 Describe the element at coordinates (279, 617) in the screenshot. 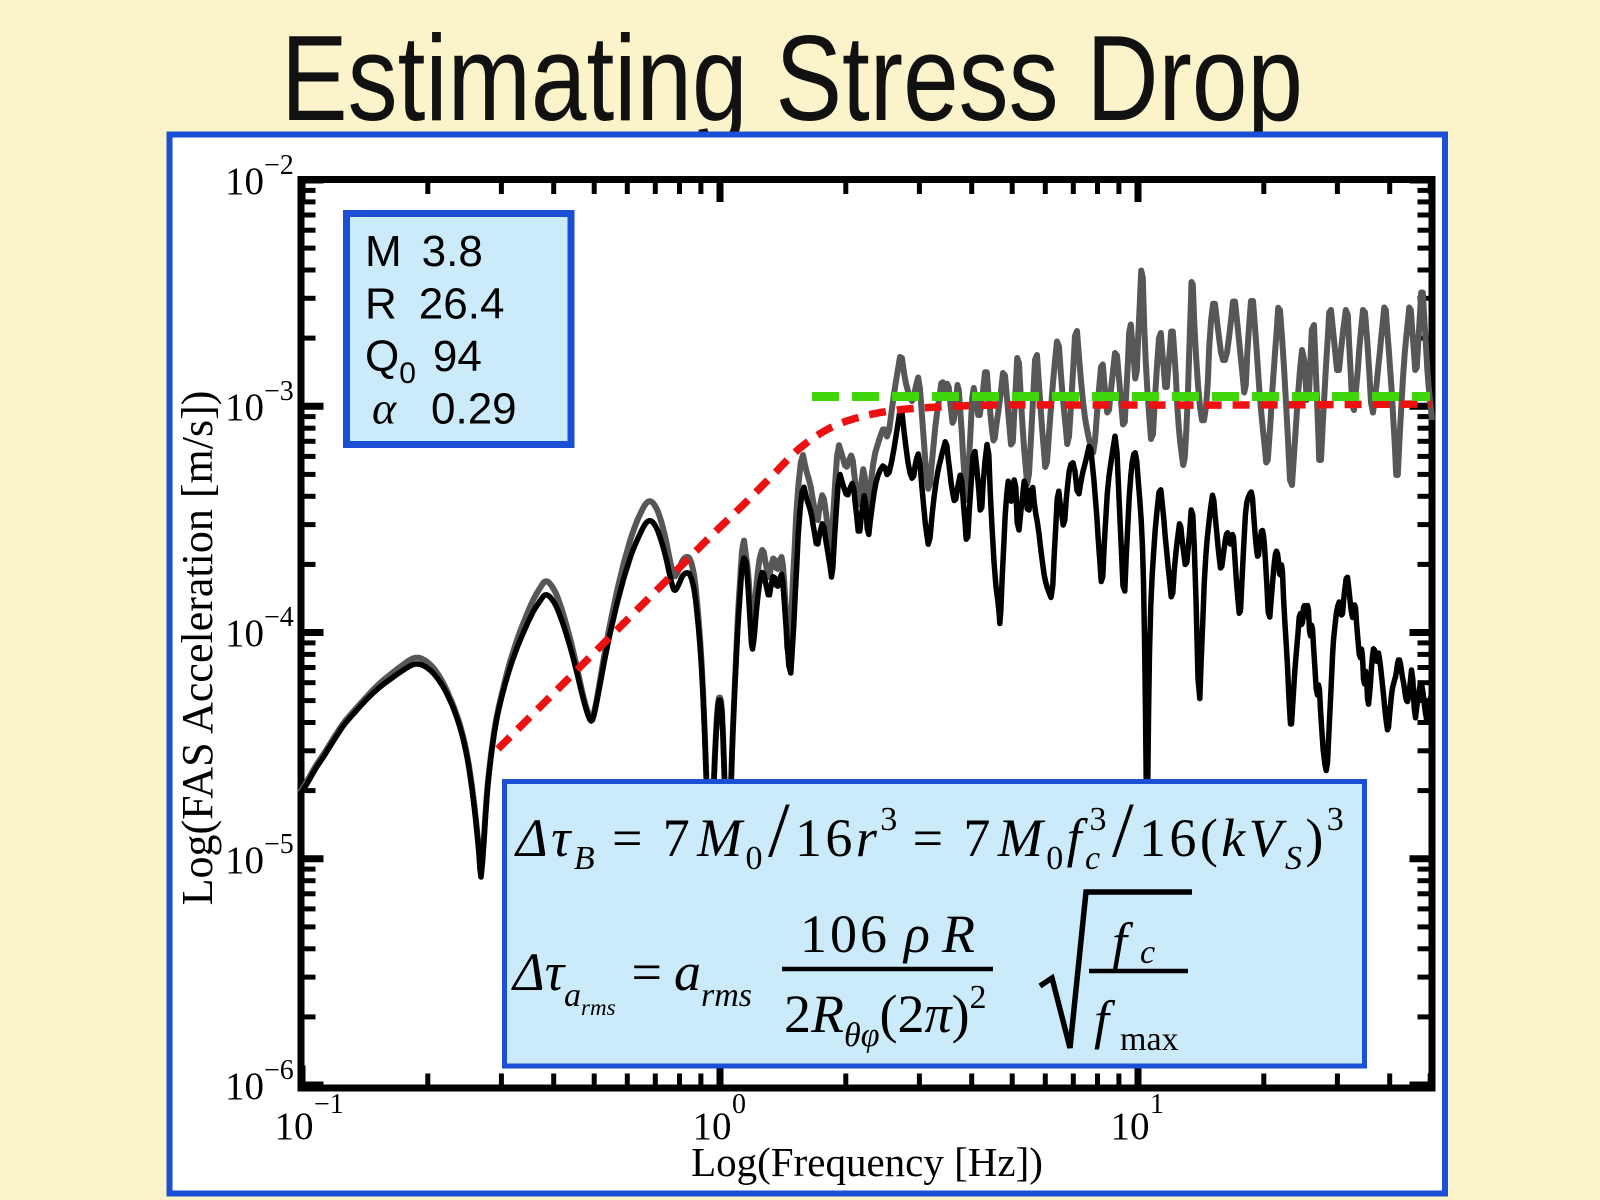

I see `svg-text: −4` at that location.